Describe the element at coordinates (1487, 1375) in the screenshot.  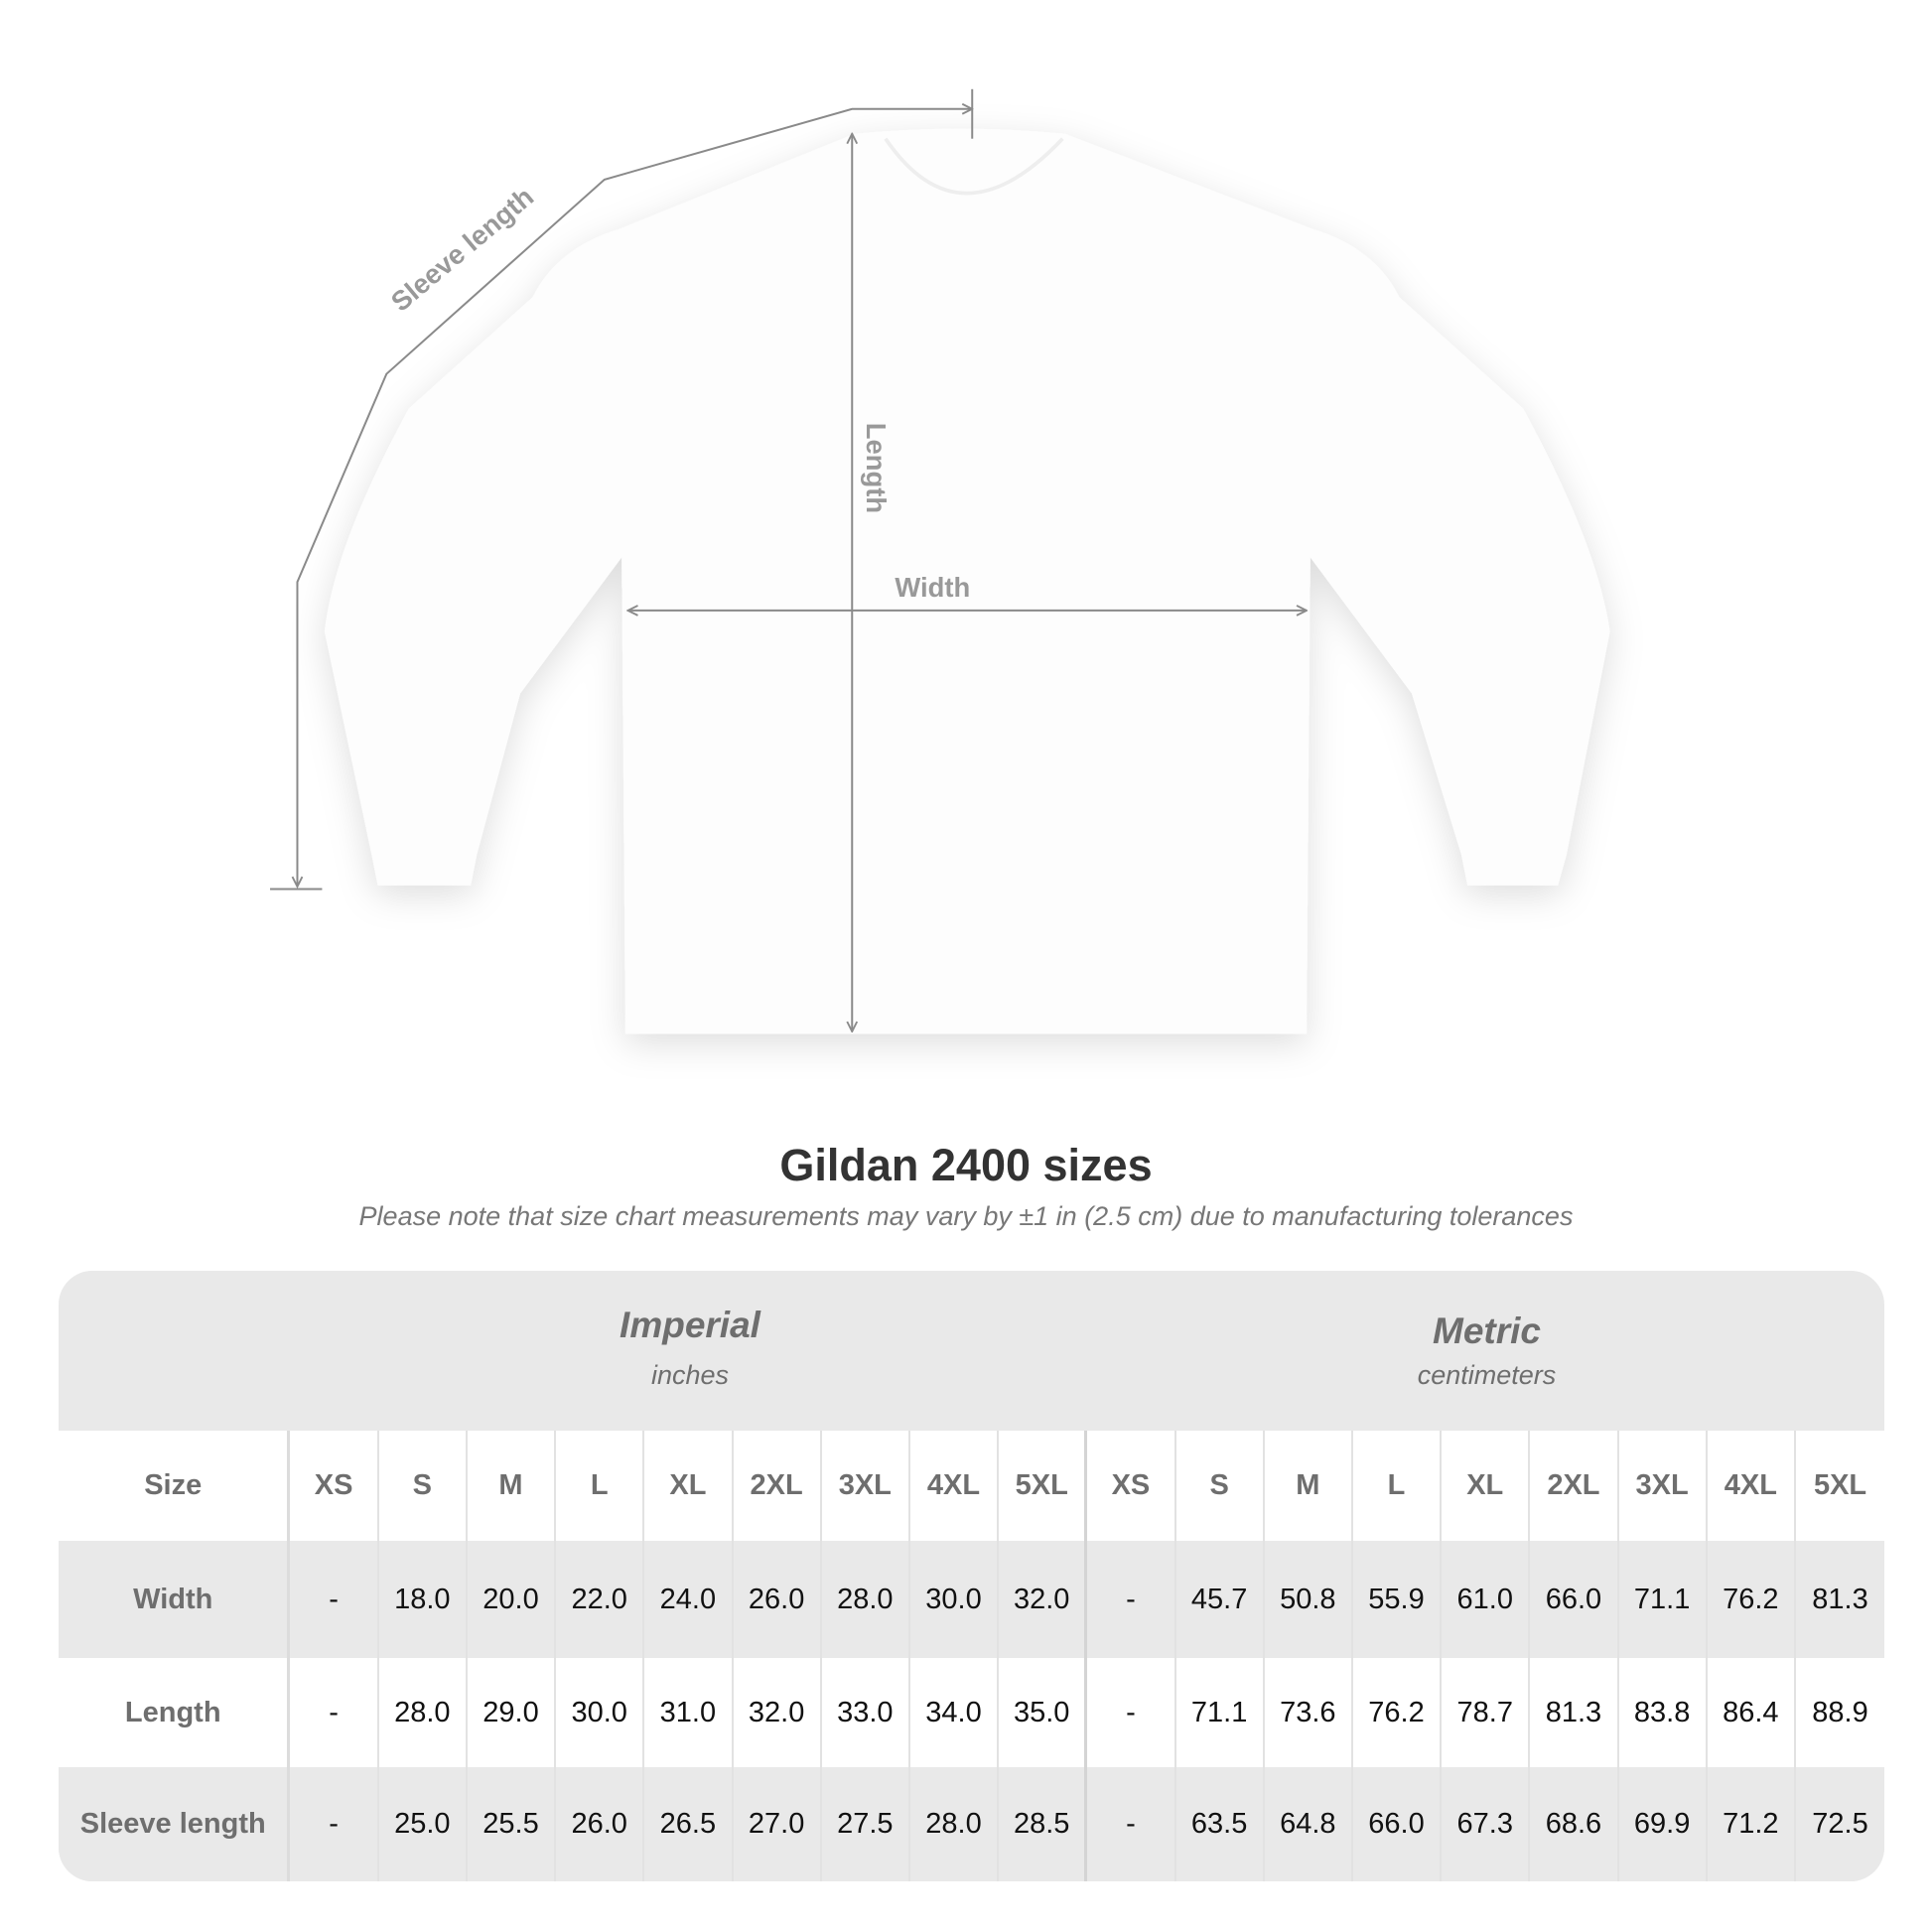
I see `metric-unit: centimeters` at that location.